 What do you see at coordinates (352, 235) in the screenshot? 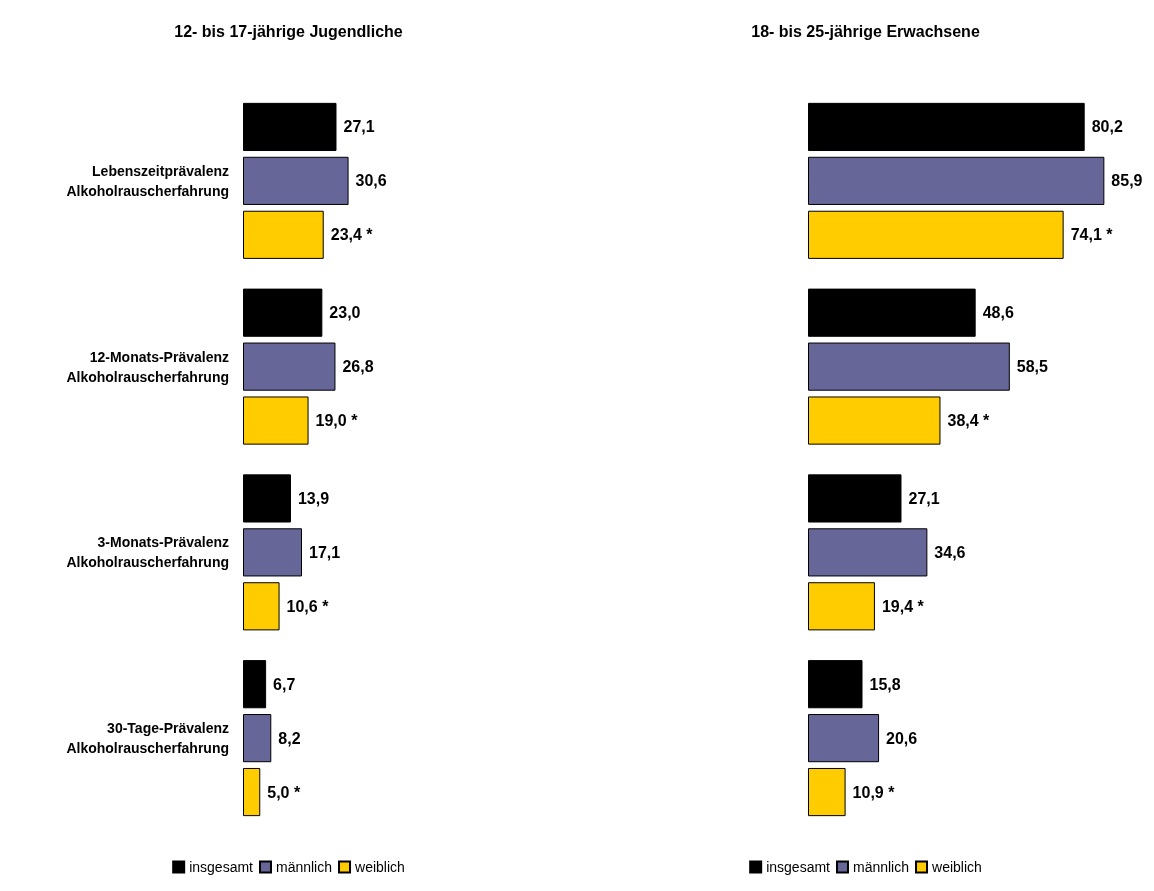
I see `data-label: 23,4 *` at bounding box center [352, 235].